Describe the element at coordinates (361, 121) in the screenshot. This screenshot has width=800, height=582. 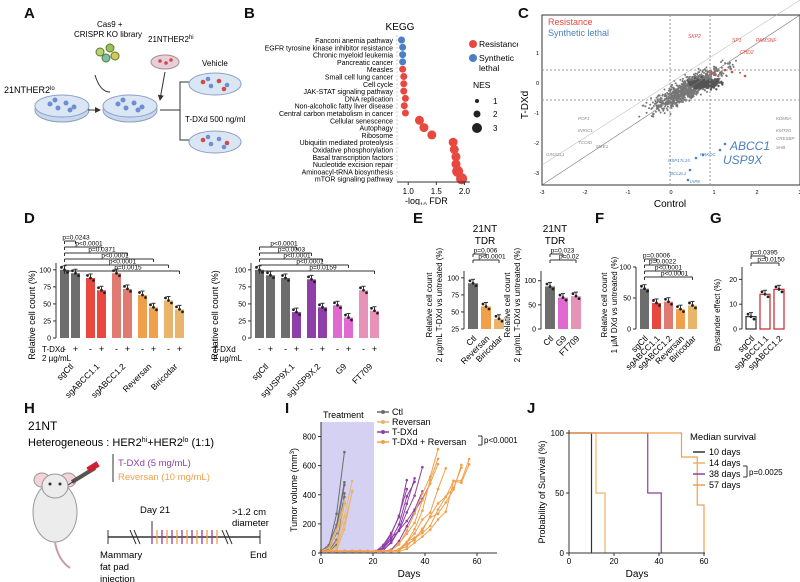
I see `kegg-category: Cellular senescence` at that location.